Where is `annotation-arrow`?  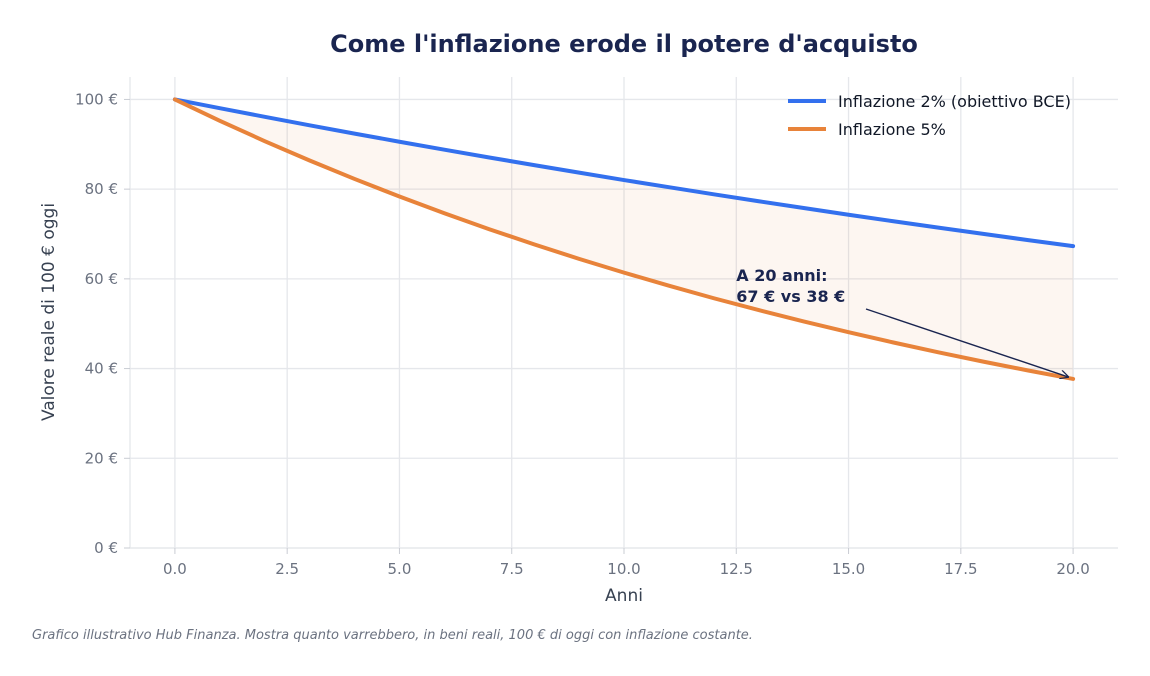 annotation-arrow is located at coordinates (966, 342).